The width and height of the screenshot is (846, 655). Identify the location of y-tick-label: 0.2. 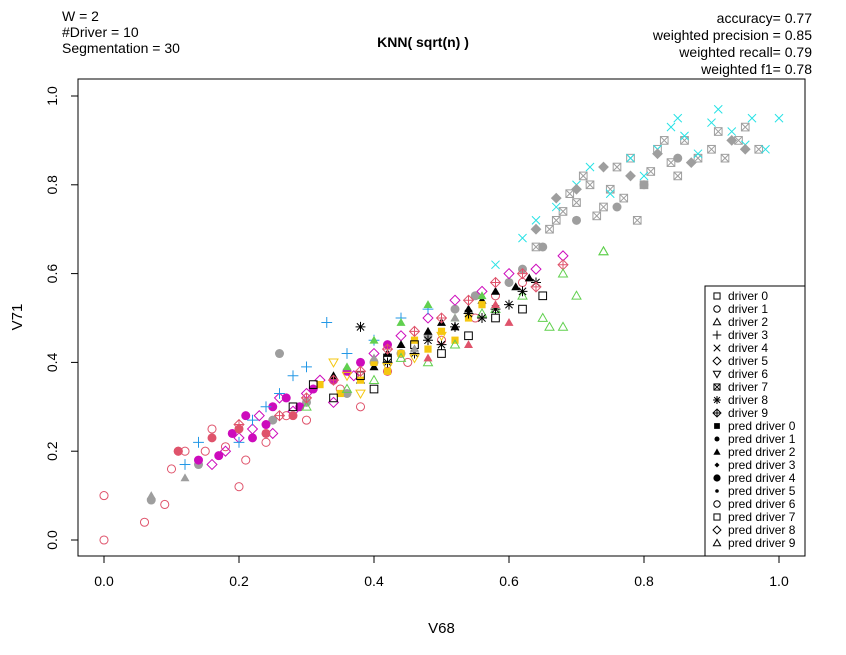
(52, 451).